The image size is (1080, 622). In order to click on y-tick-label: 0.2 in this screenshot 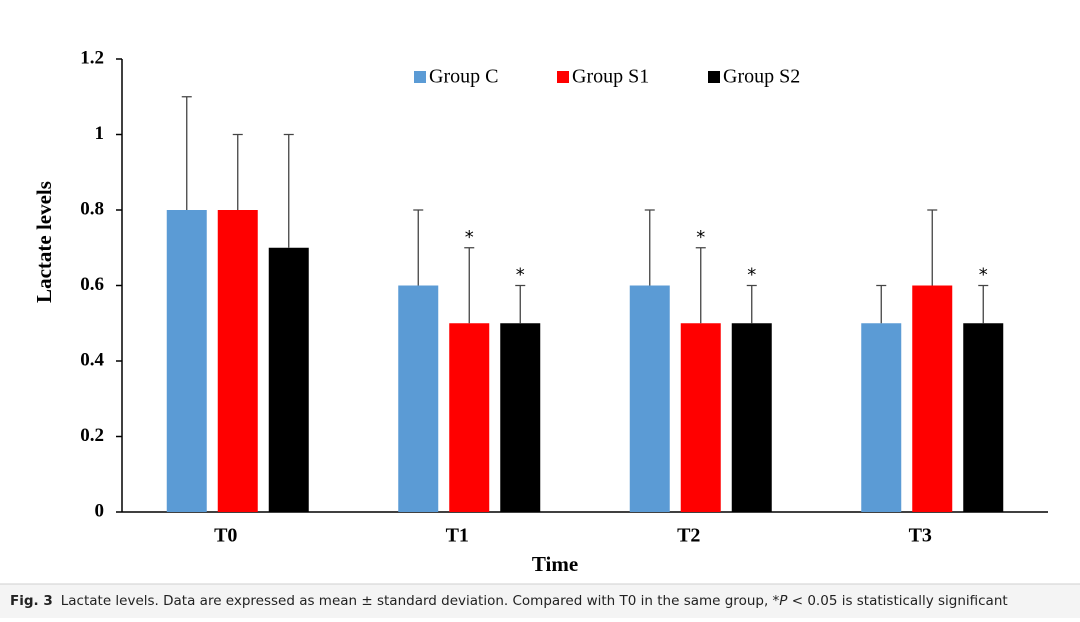, I will do `click(92, 435)`.